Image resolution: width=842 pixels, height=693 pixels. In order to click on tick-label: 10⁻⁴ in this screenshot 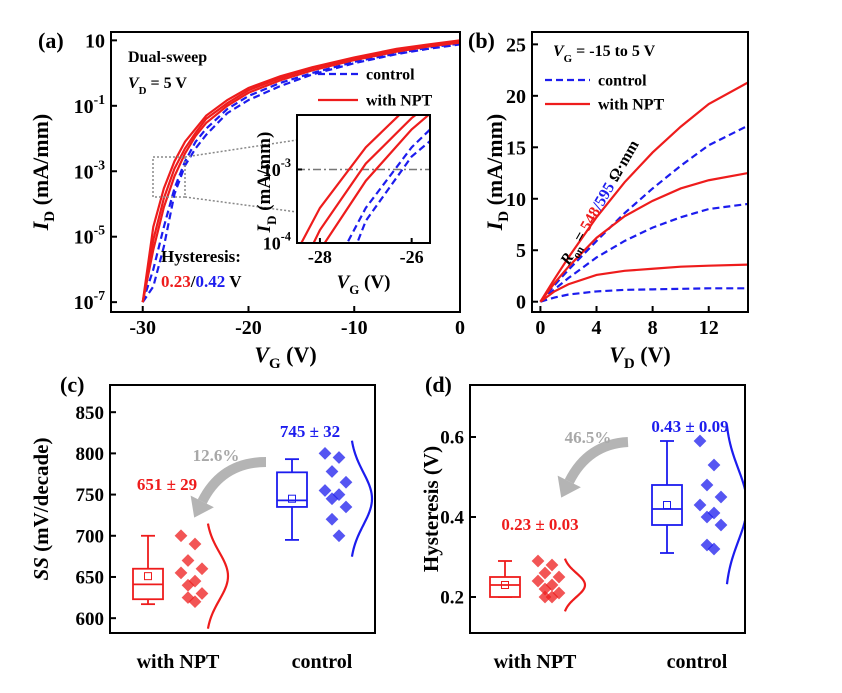, I will do `click(277, 241)`.